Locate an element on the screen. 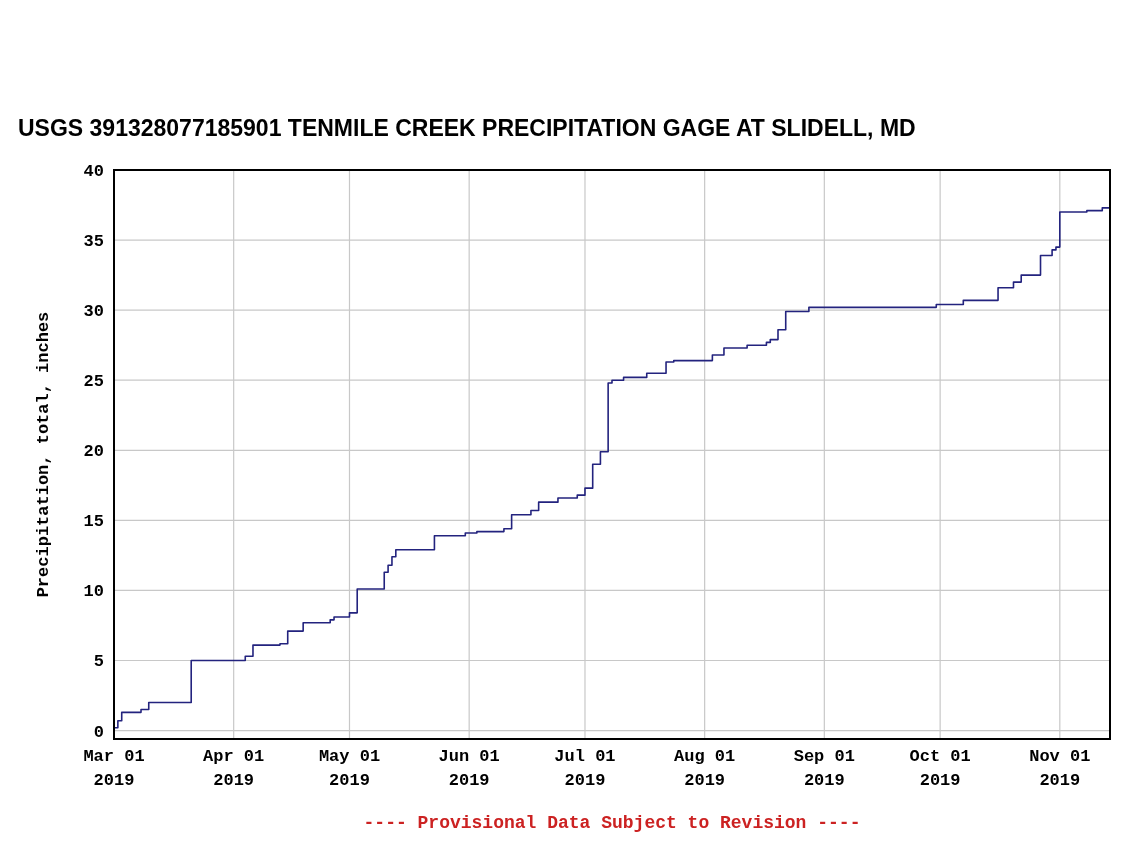 Image resolution: width=1136 pixels, height=850 pixels. x-tick-label: Nov 01 2019 is located at coordinates (1060, 768).